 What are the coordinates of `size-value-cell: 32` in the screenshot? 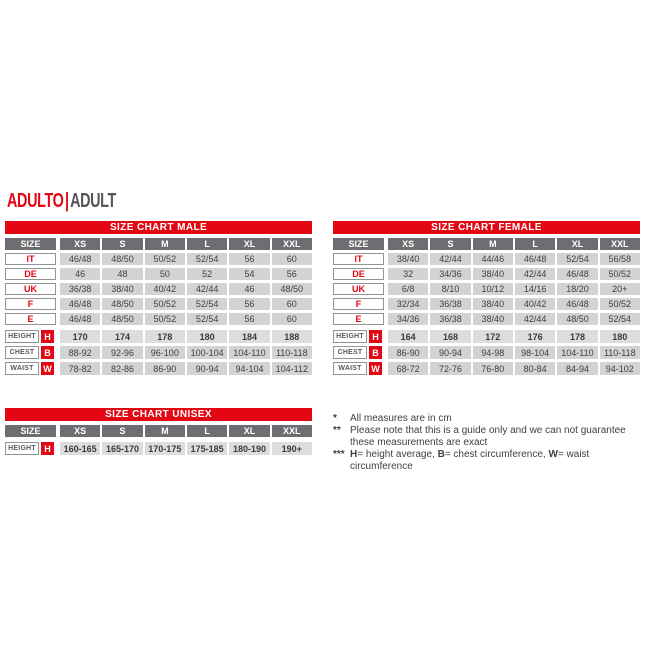 It's located at (408, 274).